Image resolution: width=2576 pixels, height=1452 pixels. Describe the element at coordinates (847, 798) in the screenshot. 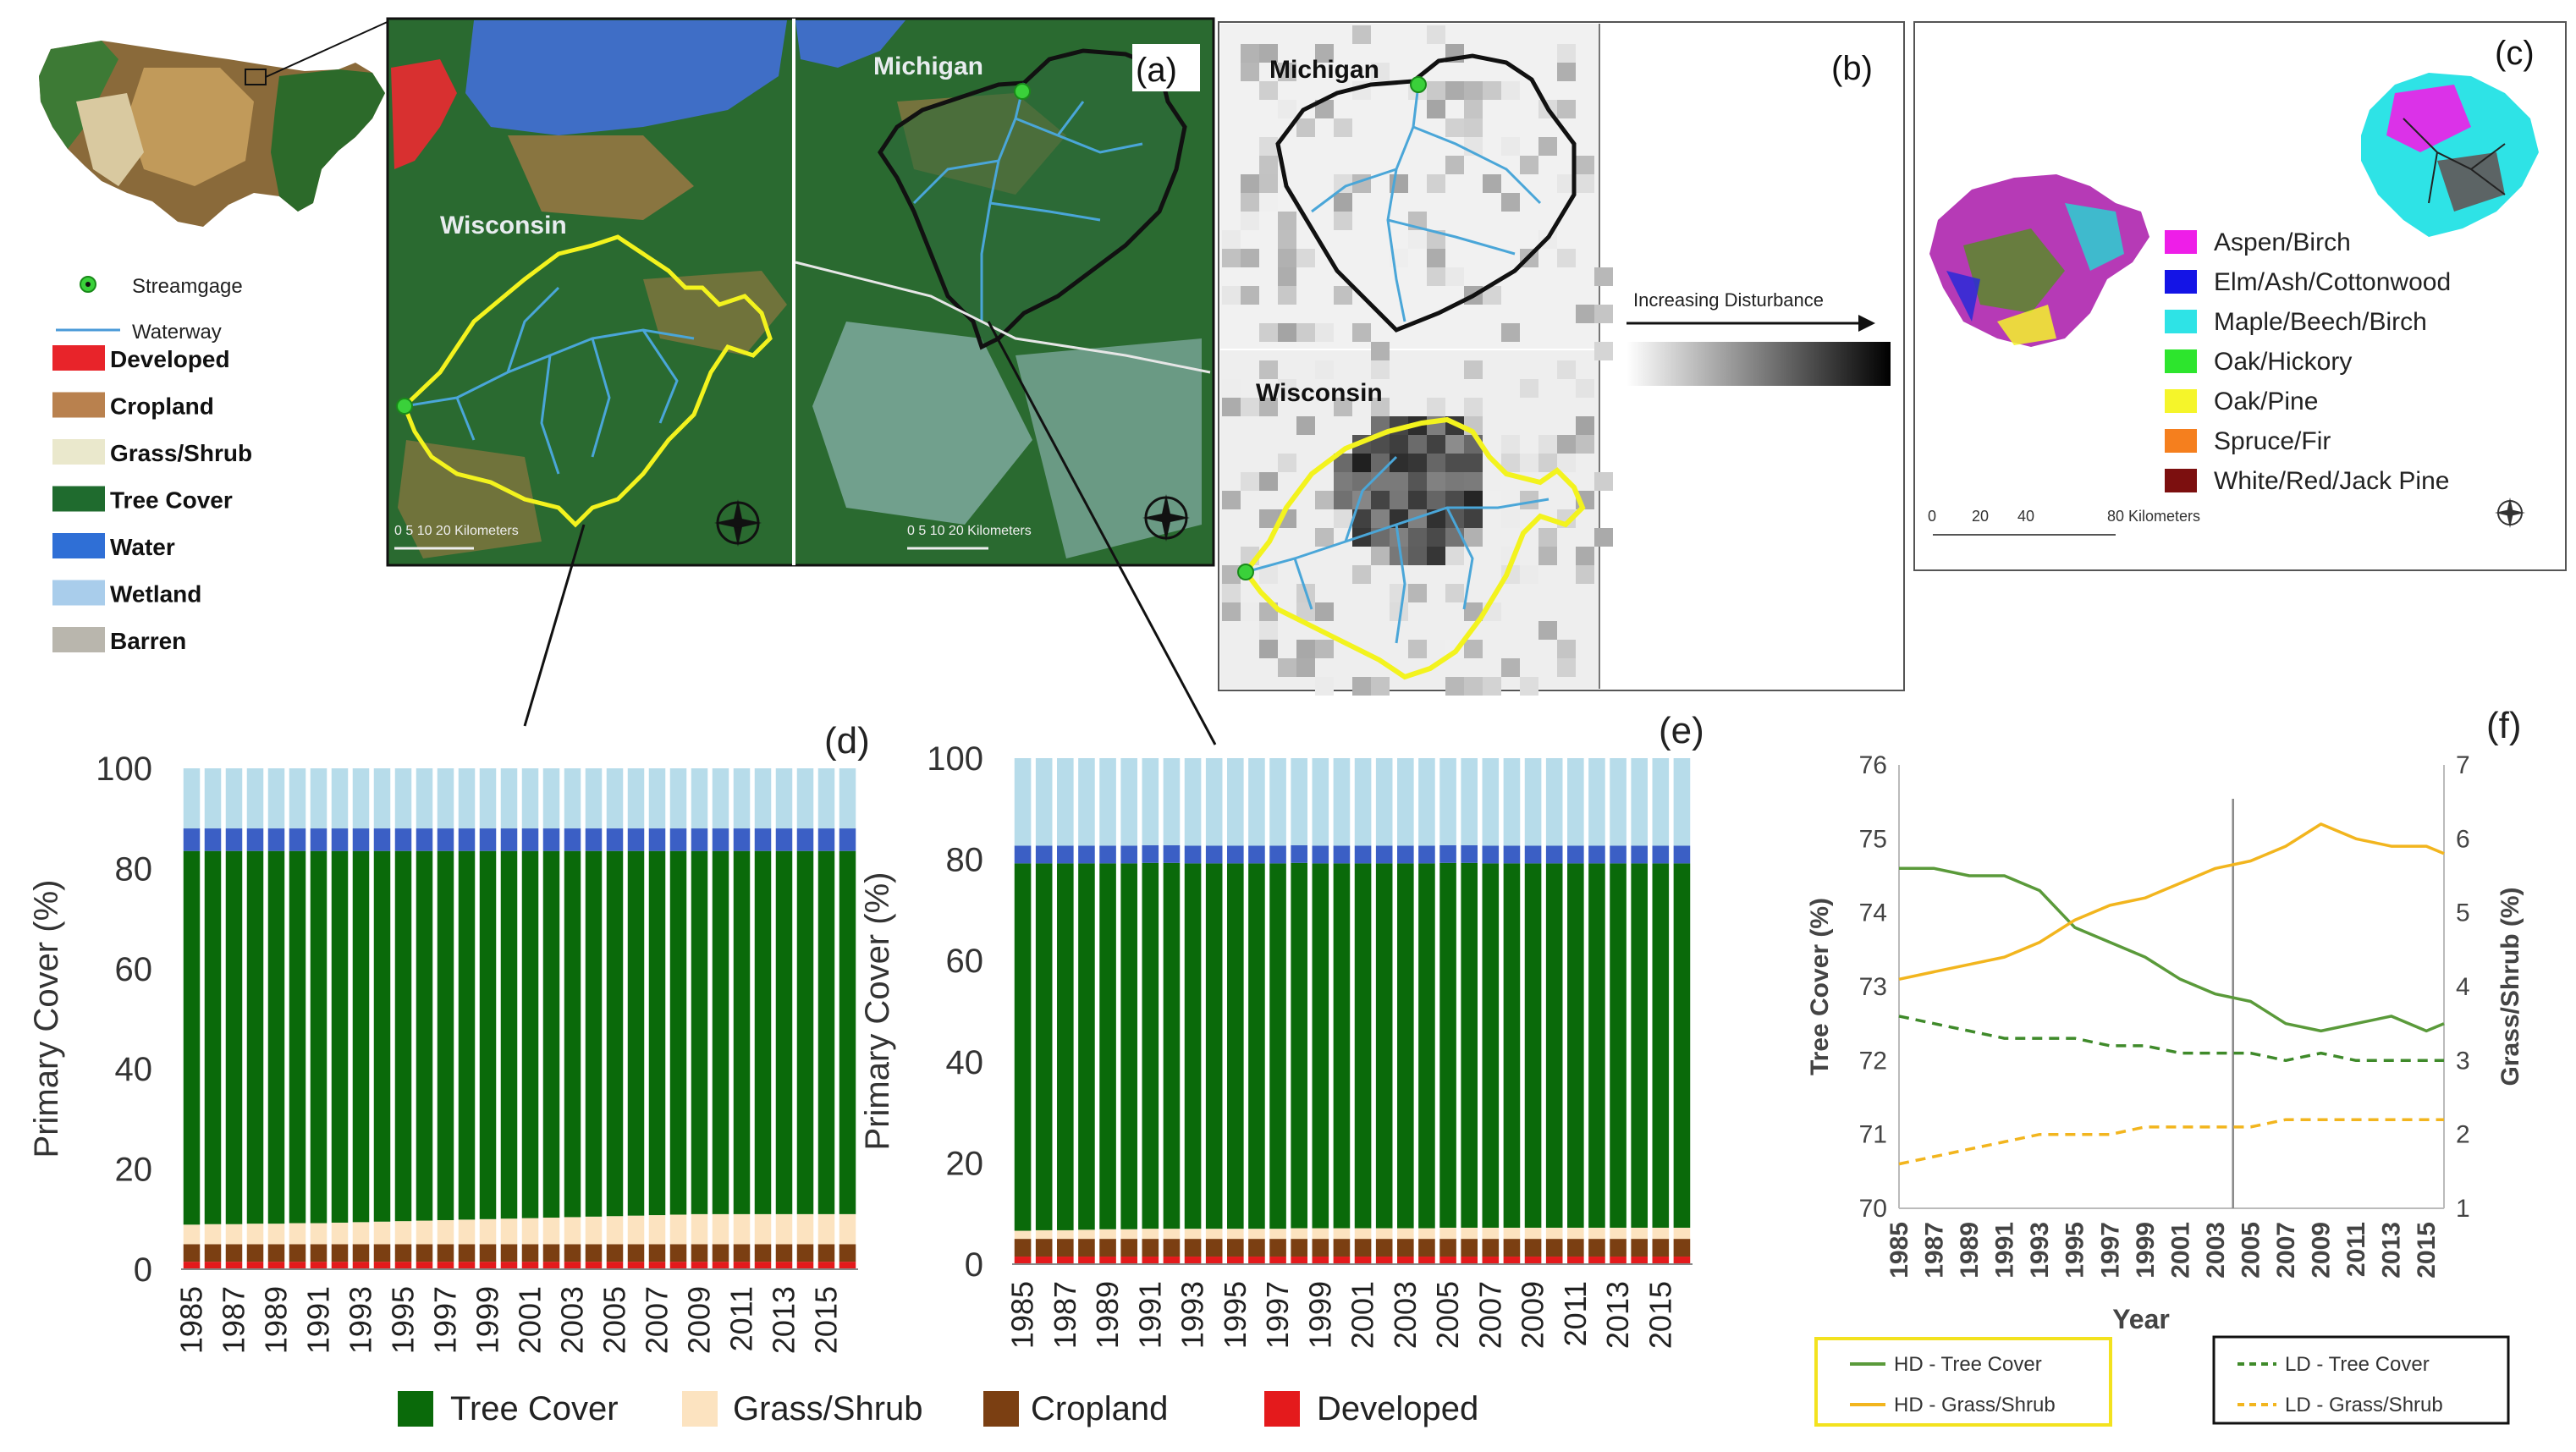

I see `bar-segment-wetland-2016` at that location.